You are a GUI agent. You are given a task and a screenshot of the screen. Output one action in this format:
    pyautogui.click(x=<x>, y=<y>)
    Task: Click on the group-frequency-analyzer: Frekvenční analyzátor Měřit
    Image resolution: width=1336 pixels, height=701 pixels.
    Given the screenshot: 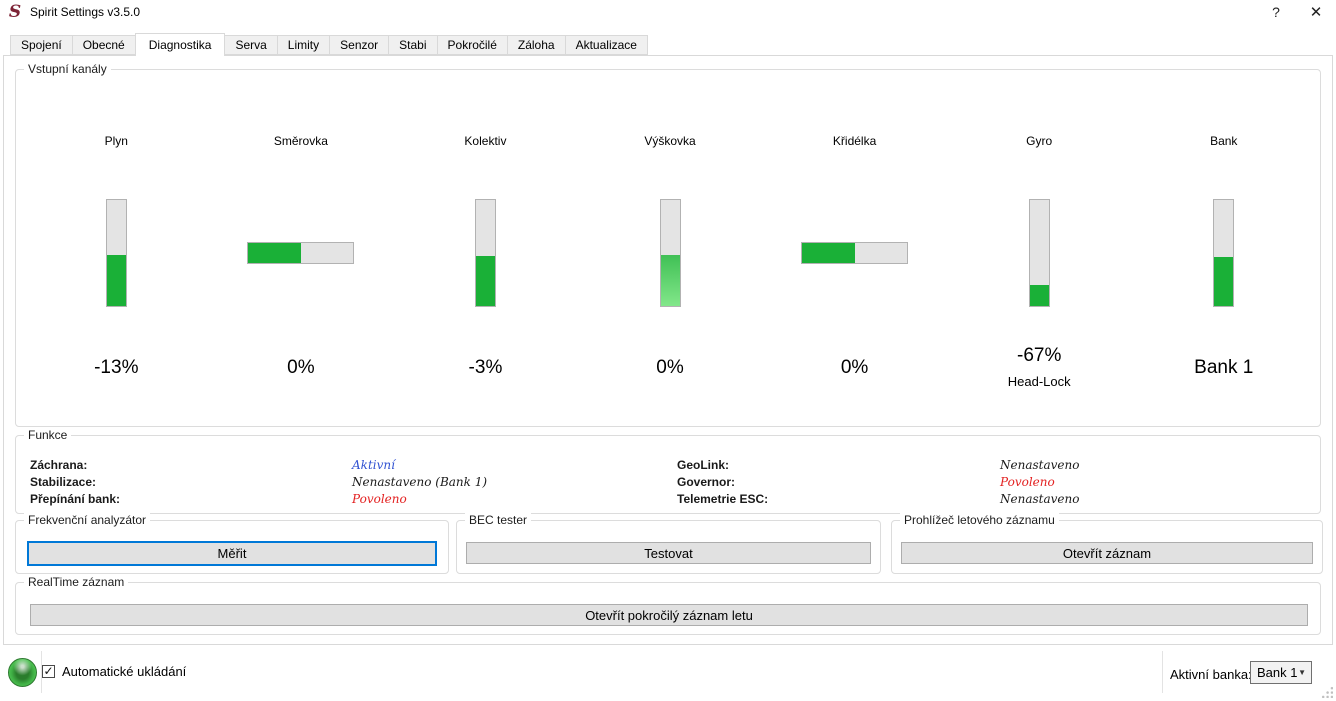 What is the action you would take?
    pyautogui.click(x=232, y=543)
    